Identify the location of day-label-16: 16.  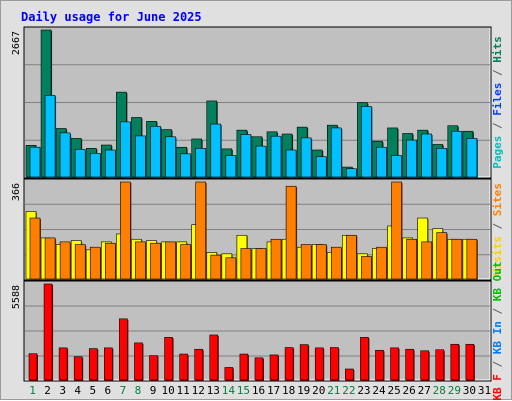
(258, 390).